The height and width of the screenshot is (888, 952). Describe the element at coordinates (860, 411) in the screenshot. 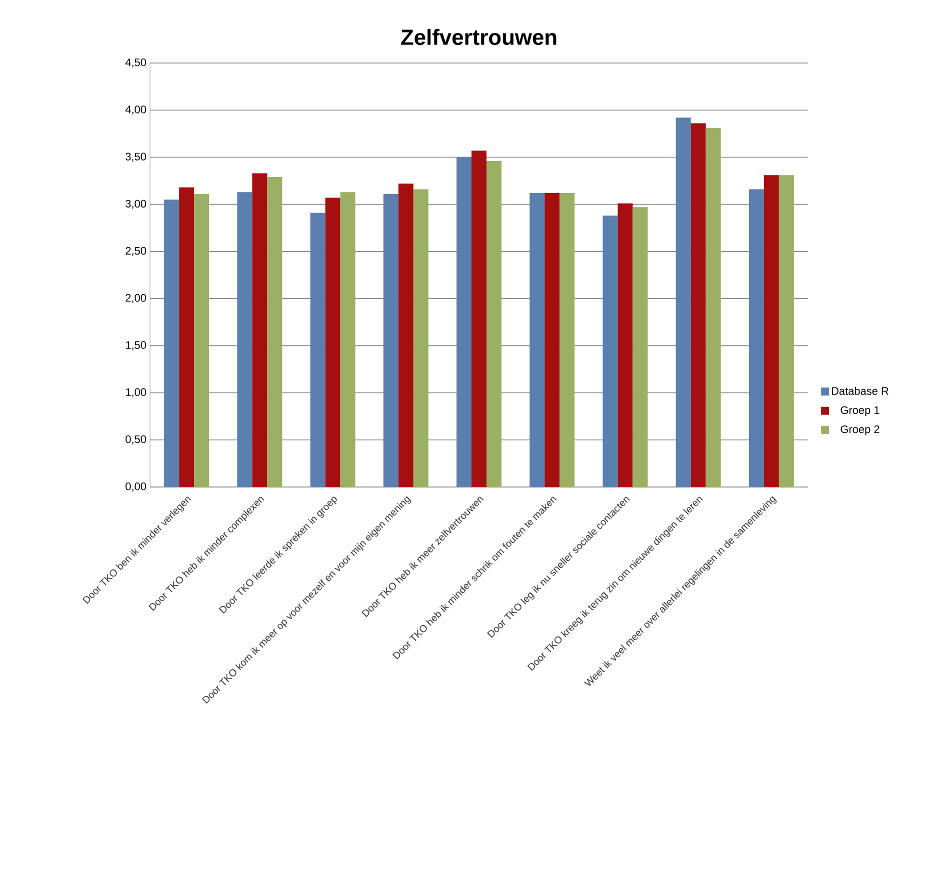

I see `legend-label: Groep 1` at that location.